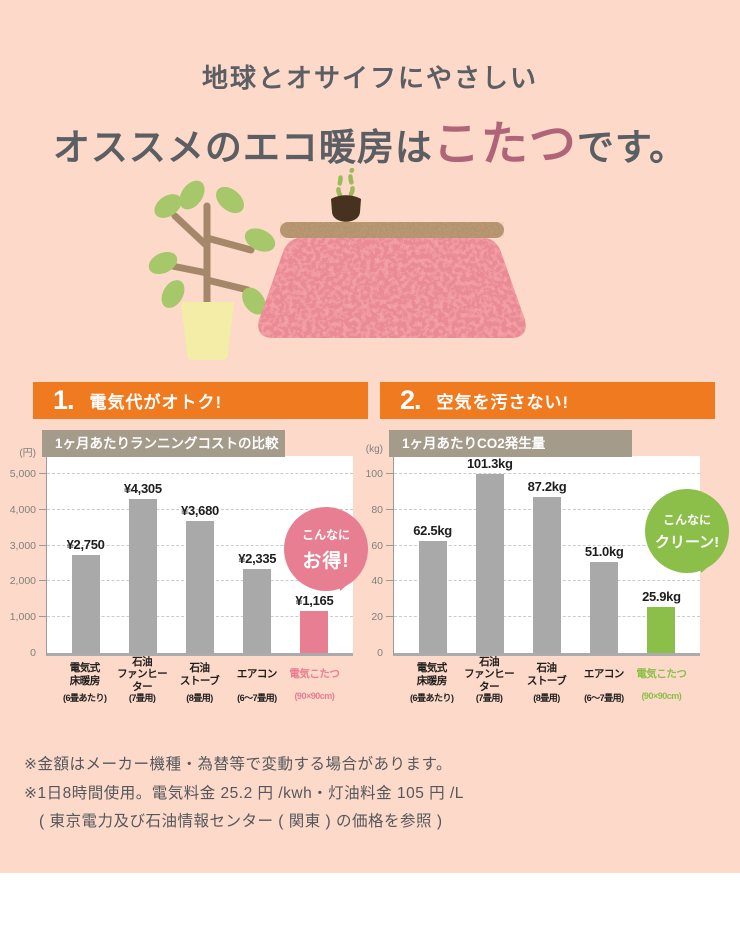 The image size is (740, 945). I want to click on title-line2-pre: オススメのエコ暖房は, so click(242, 147).